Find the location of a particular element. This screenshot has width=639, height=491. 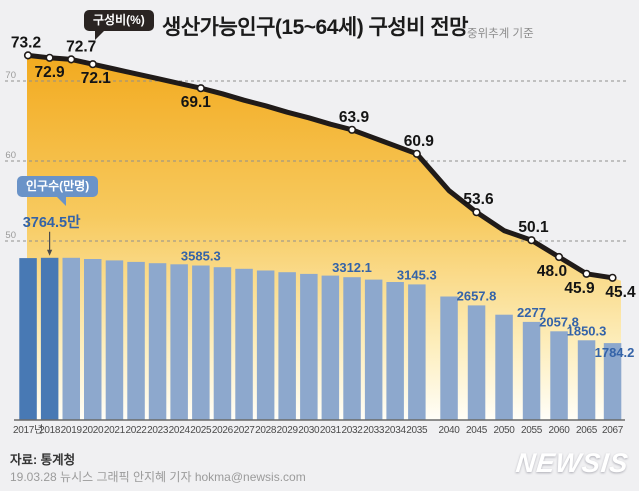

line-value-label: 50.1 is located at coordinates (533, 227).